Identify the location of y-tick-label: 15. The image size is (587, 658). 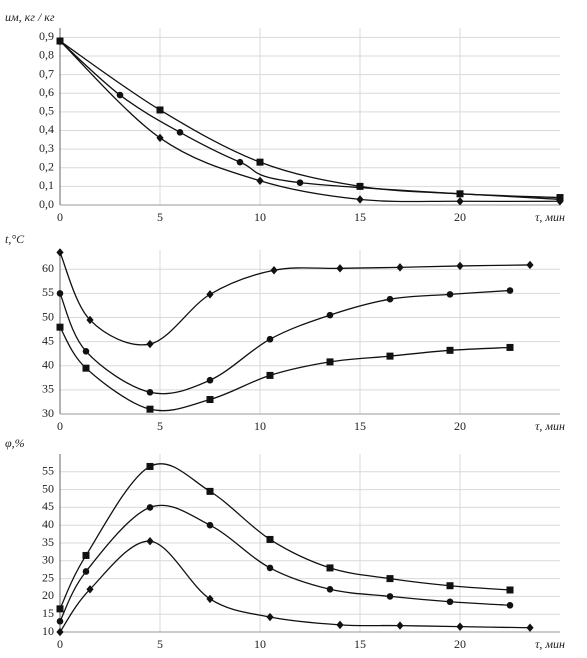
(48, 613).